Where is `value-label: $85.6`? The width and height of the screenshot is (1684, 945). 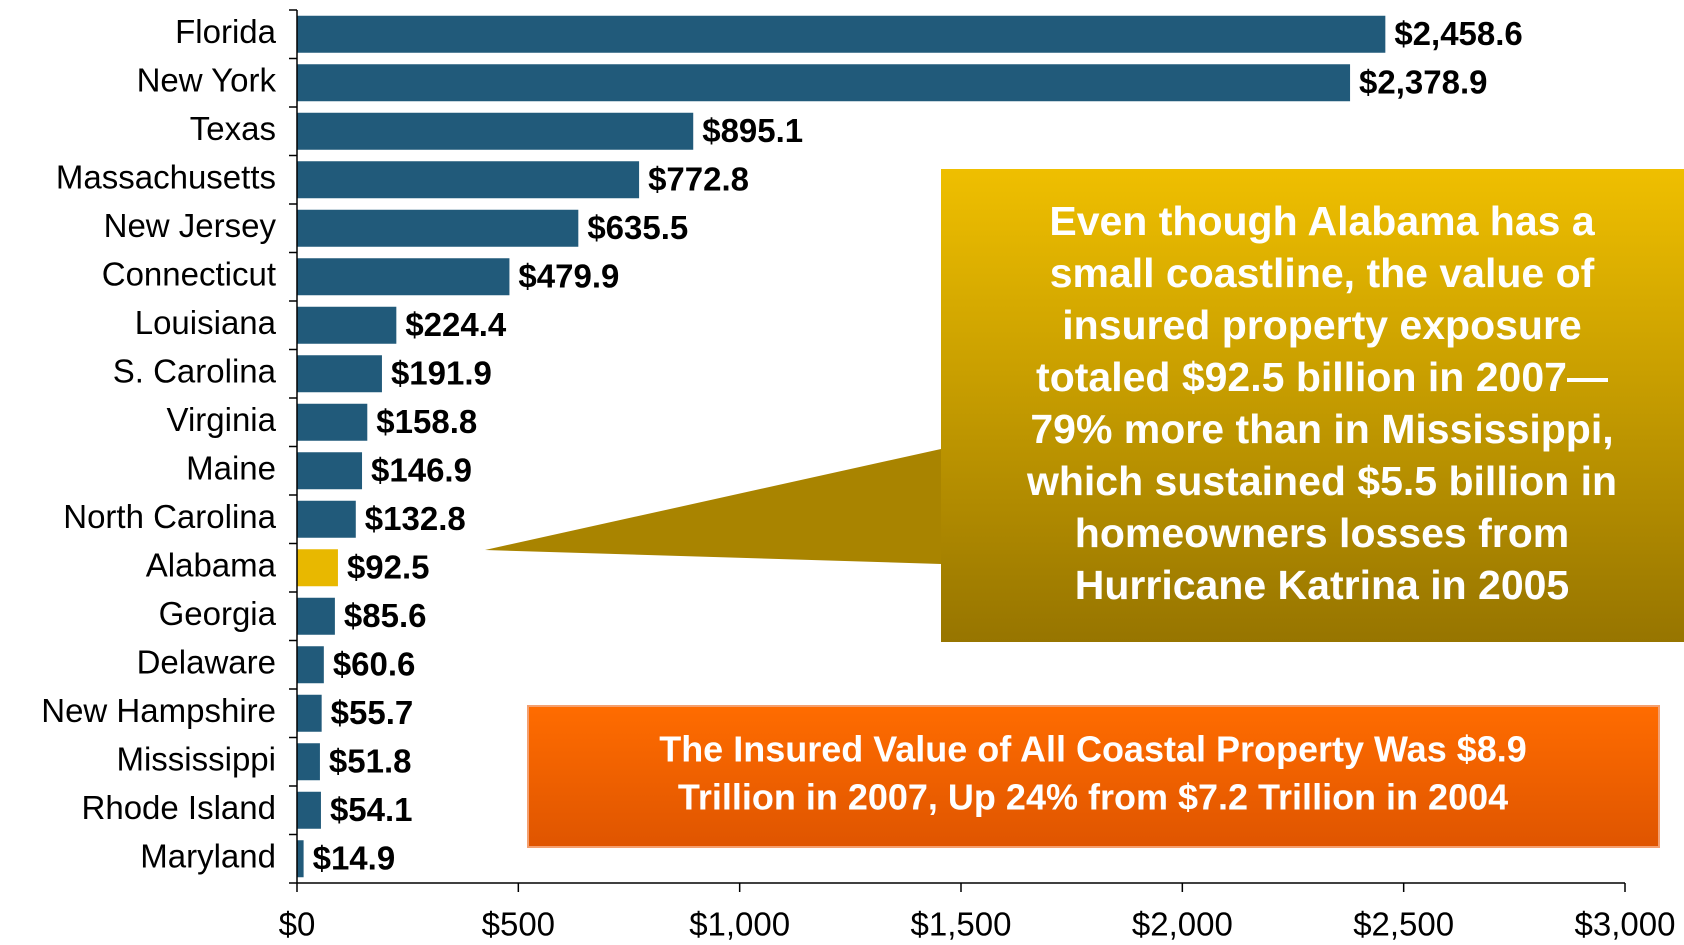 value-label: $85.6 is located at coordinates (385, 615).